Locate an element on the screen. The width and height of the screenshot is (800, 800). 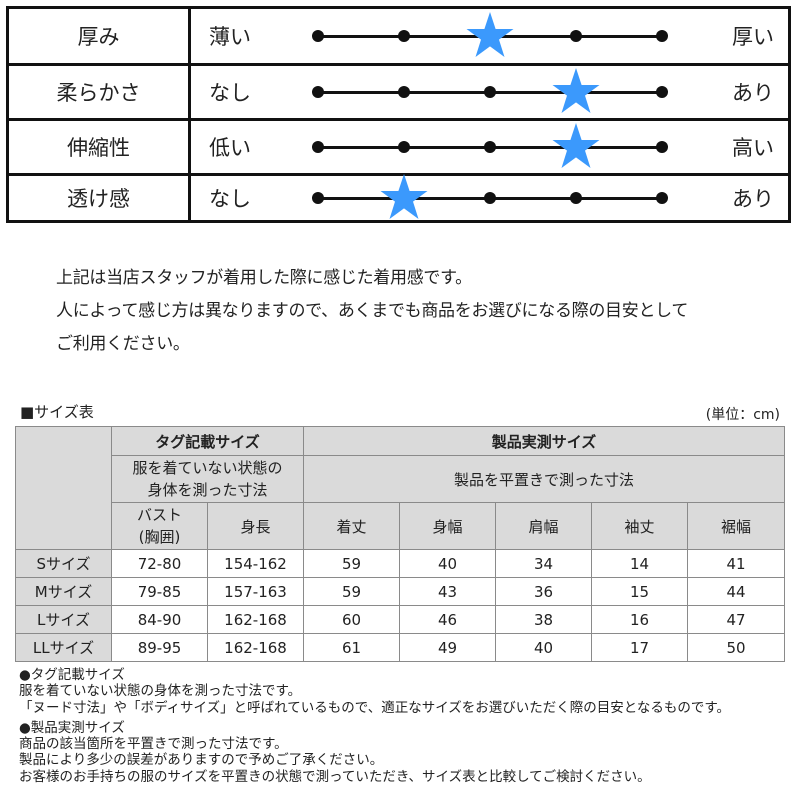
column-header-hem: 裾幅 is located at coordinates (736, 526).